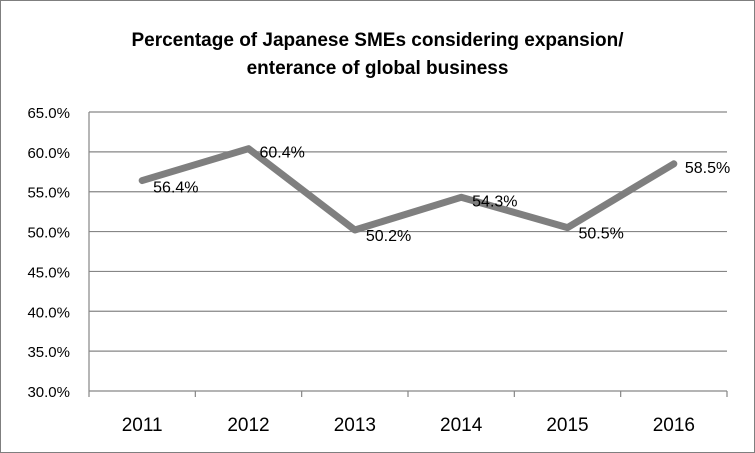  Describe the element at coordinates (355, 425) in the screenshot. I see `x-tick-label: 2013` at that location.